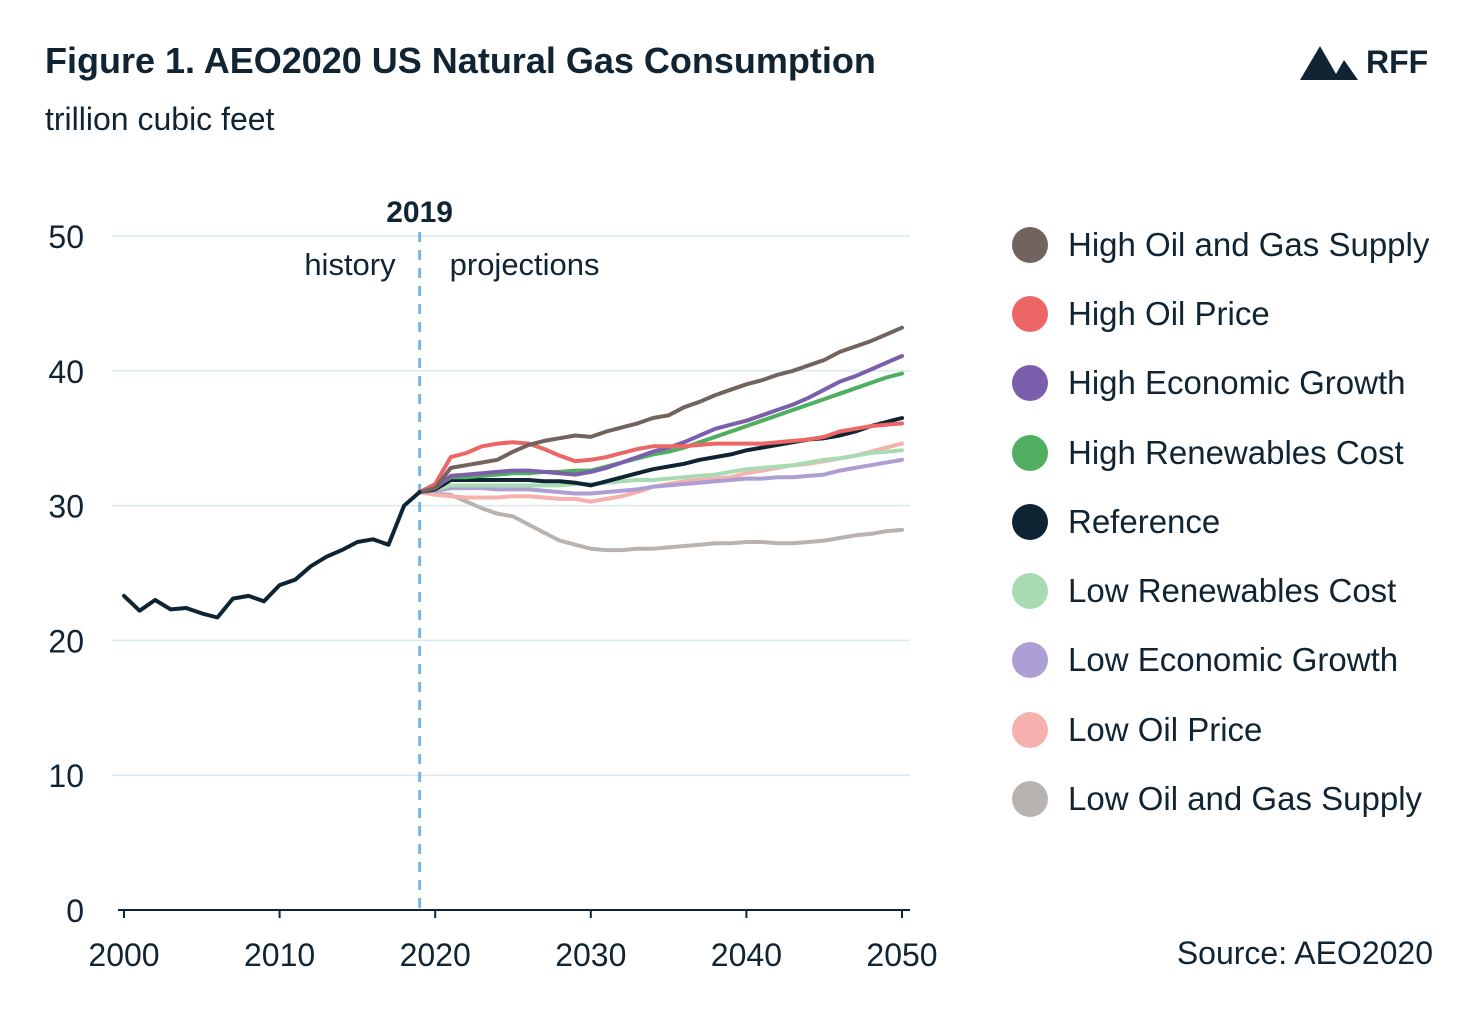  Describe the element at coordinates (66, 776) in the screenshot. I see `y-tick-label: 10` at that location.